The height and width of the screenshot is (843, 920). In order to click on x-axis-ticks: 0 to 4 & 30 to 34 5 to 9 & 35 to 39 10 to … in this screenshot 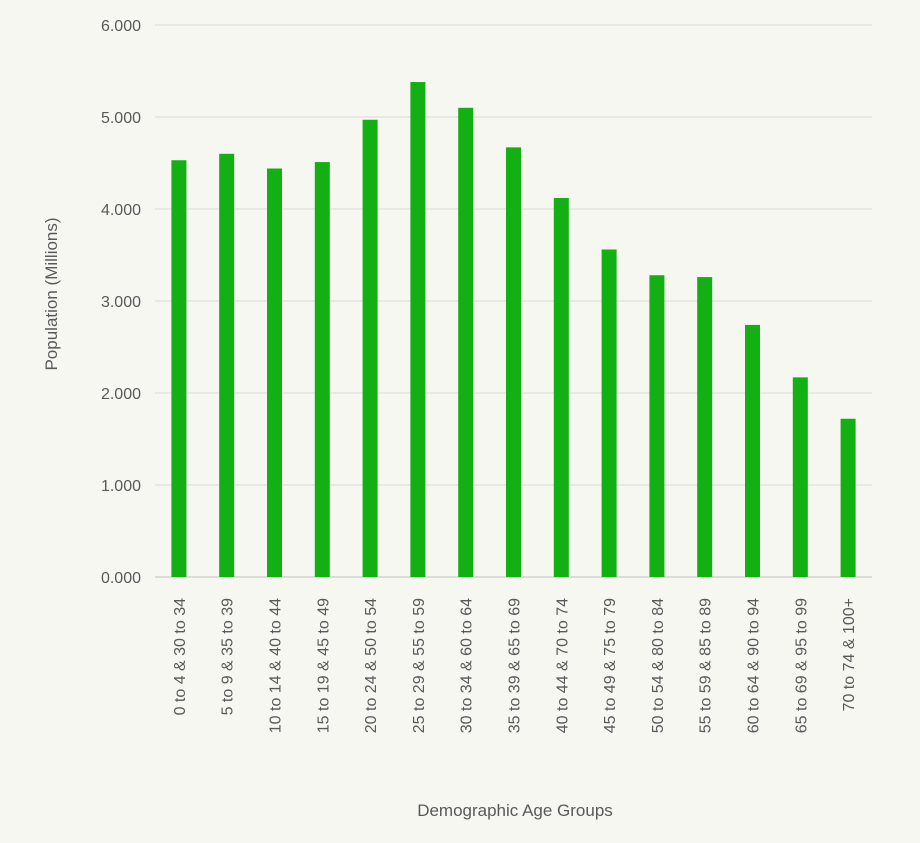, I will do `click(515, 665)`.